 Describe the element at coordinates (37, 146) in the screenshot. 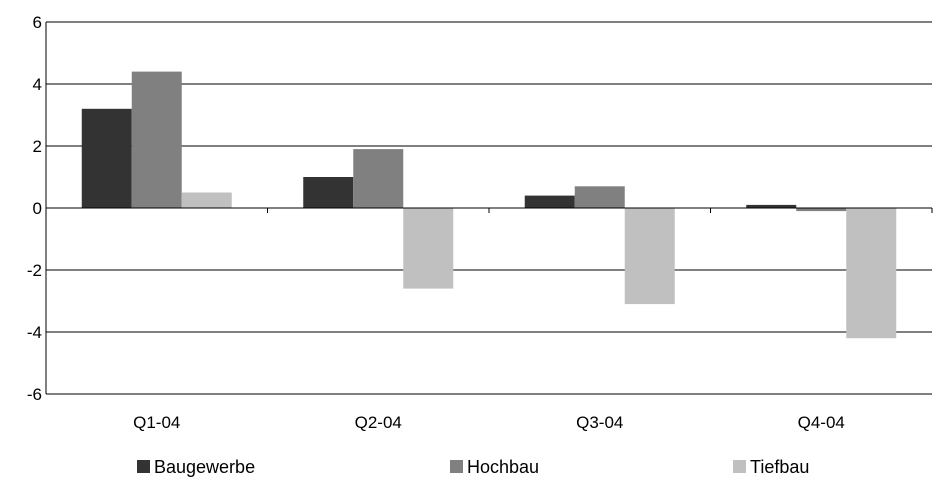

I see `y-tick-label: 2` at that location.